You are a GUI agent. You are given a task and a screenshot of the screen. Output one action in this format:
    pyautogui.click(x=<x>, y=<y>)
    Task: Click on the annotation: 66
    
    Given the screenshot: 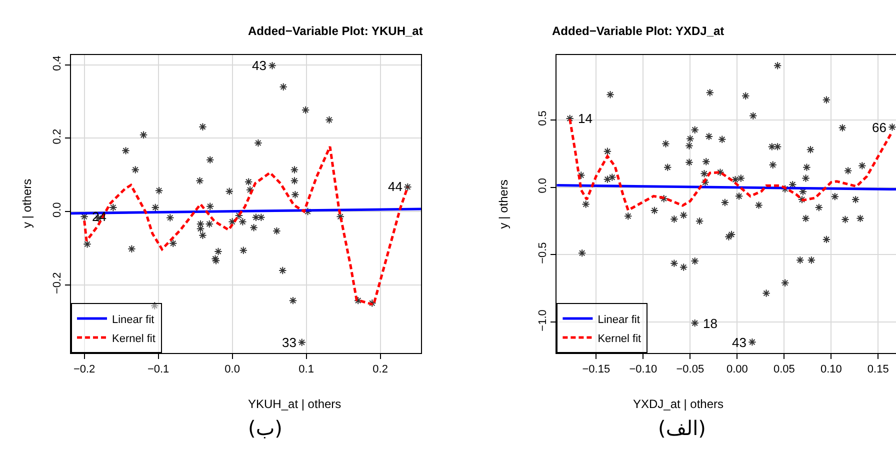 What is the action you would take?
    pyautogui.click(x=879, y=127)
    